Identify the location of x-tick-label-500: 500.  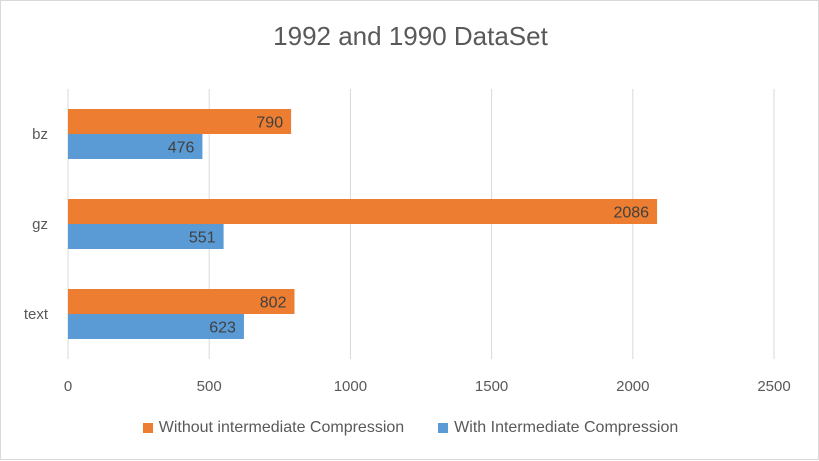
(209, 386).